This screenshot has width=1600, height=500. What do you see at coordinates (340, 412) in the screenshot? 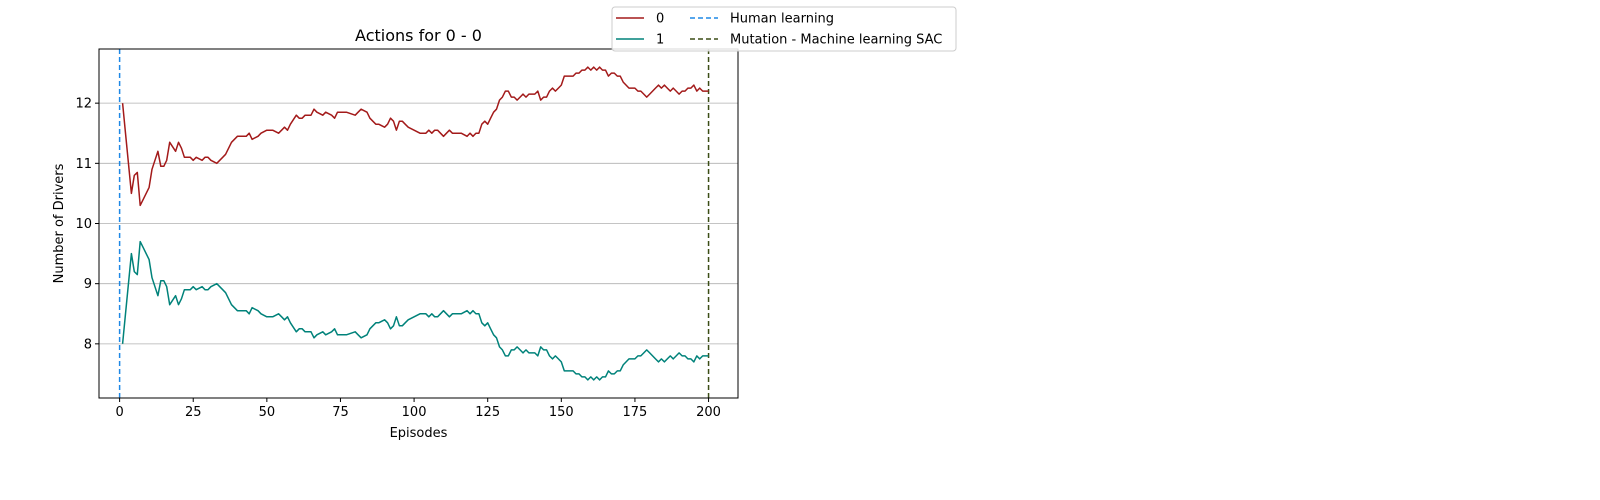
I see `x-tick-label: 75` at bounding box center [340, 412].